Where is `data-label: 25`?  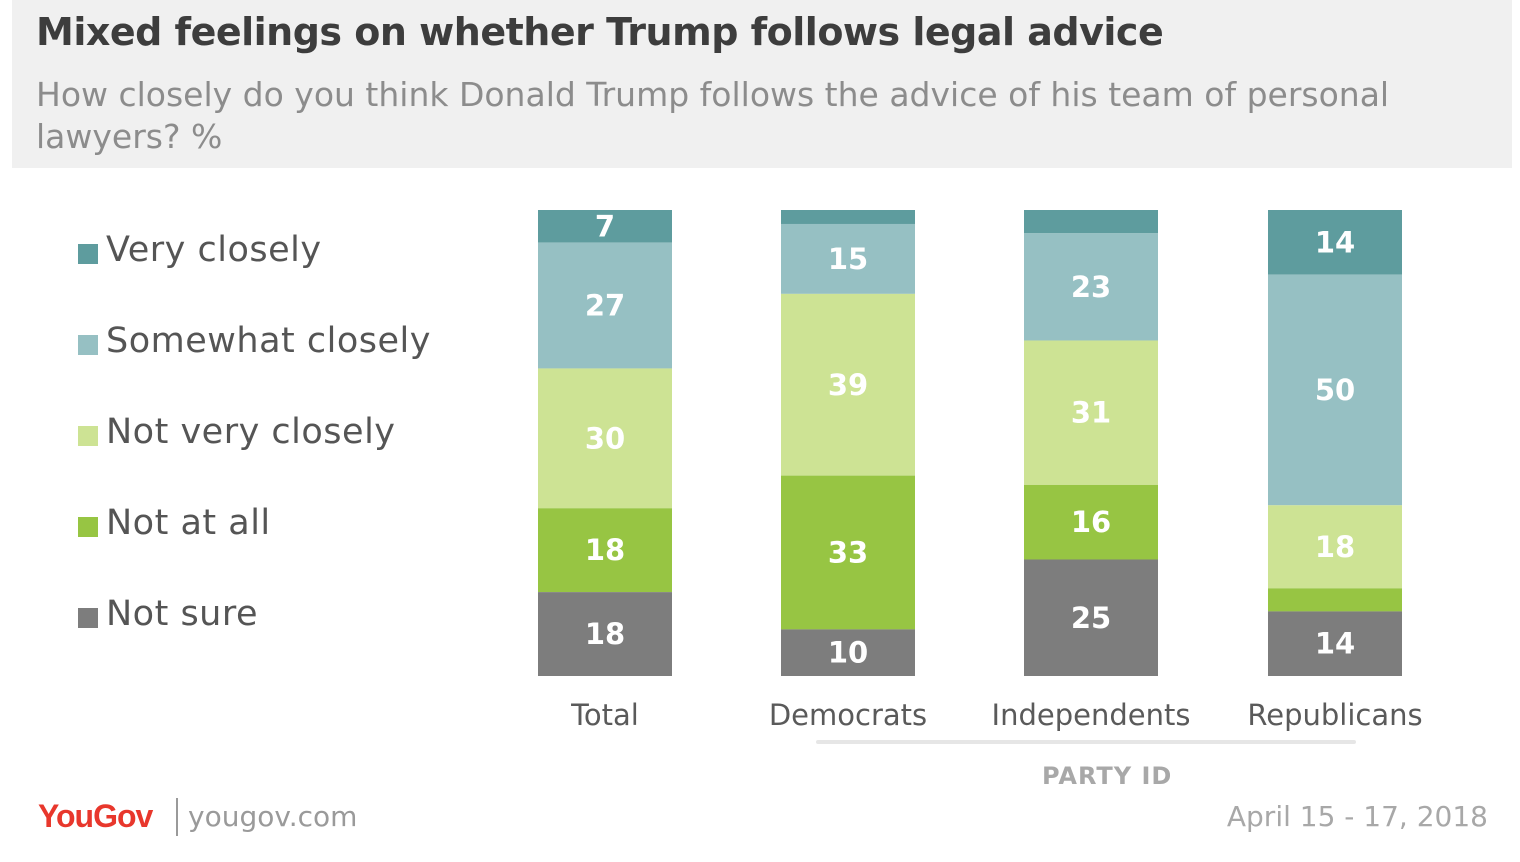
data-label: 25 is located at coordinates (1091, 618).